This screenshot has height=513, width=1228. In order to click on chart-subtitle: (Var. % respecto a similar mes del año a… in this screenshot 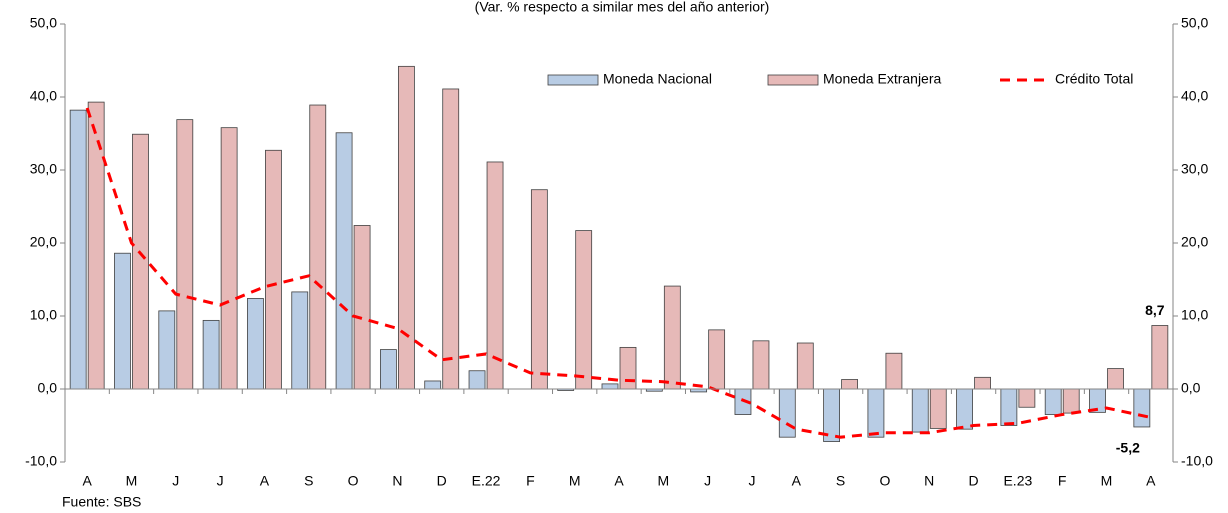, I will do `click(622, 7)`.